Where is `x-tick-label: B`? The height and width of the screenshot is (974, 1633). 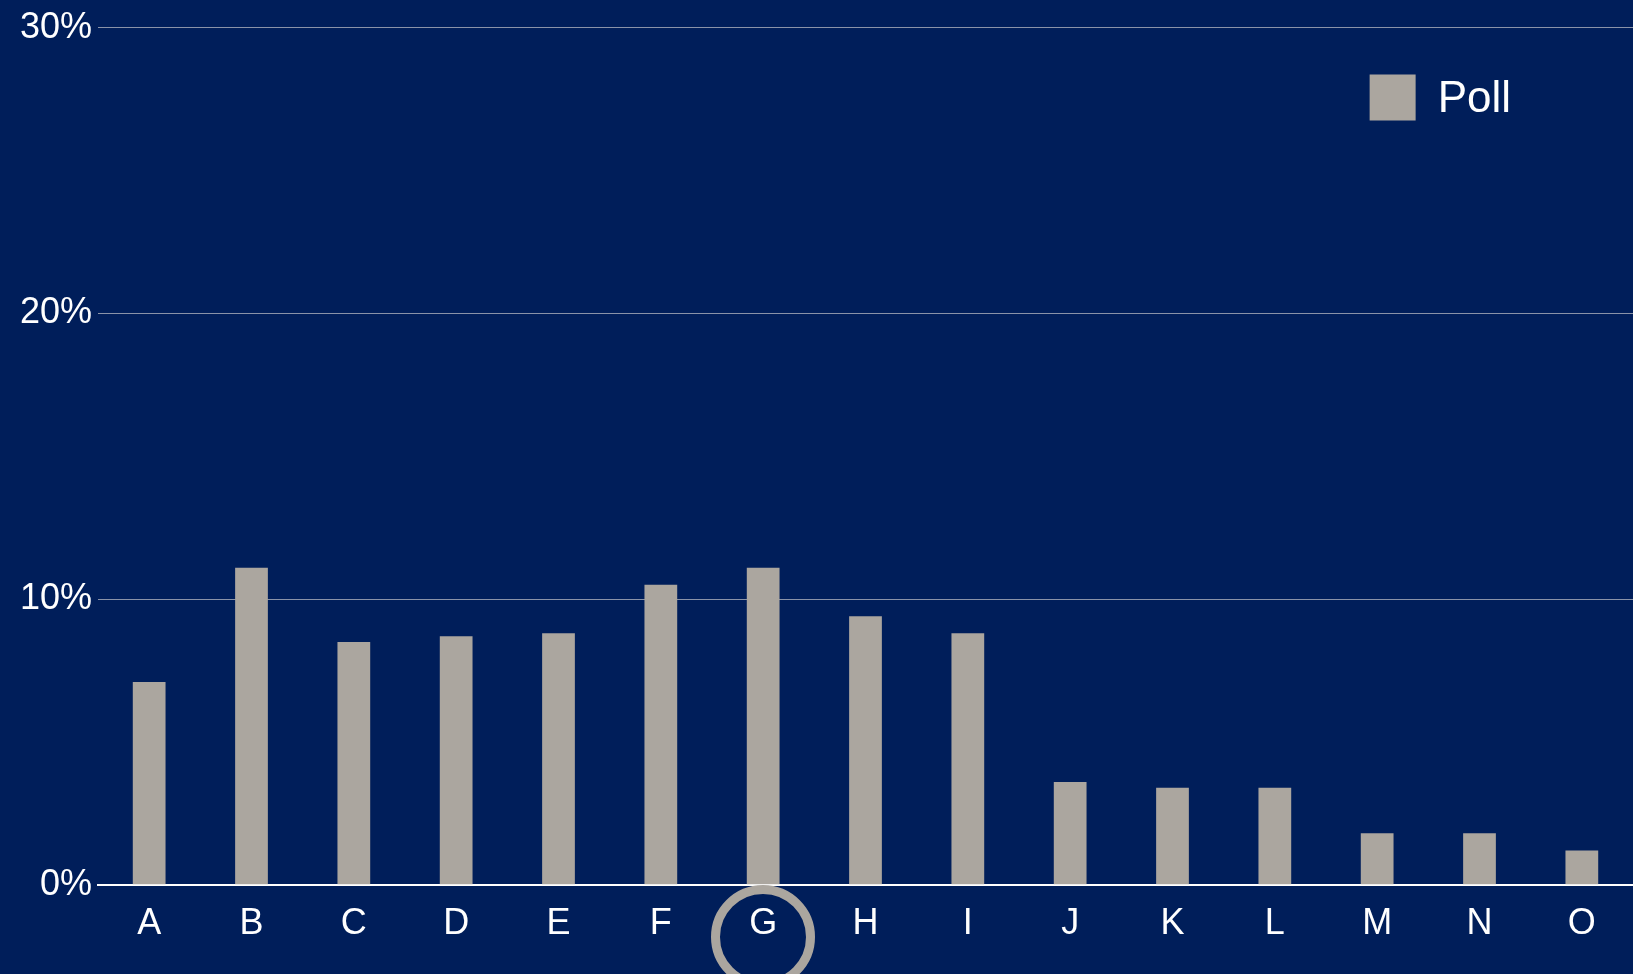
x-tick-label: B is located at coordinates (251, 922).